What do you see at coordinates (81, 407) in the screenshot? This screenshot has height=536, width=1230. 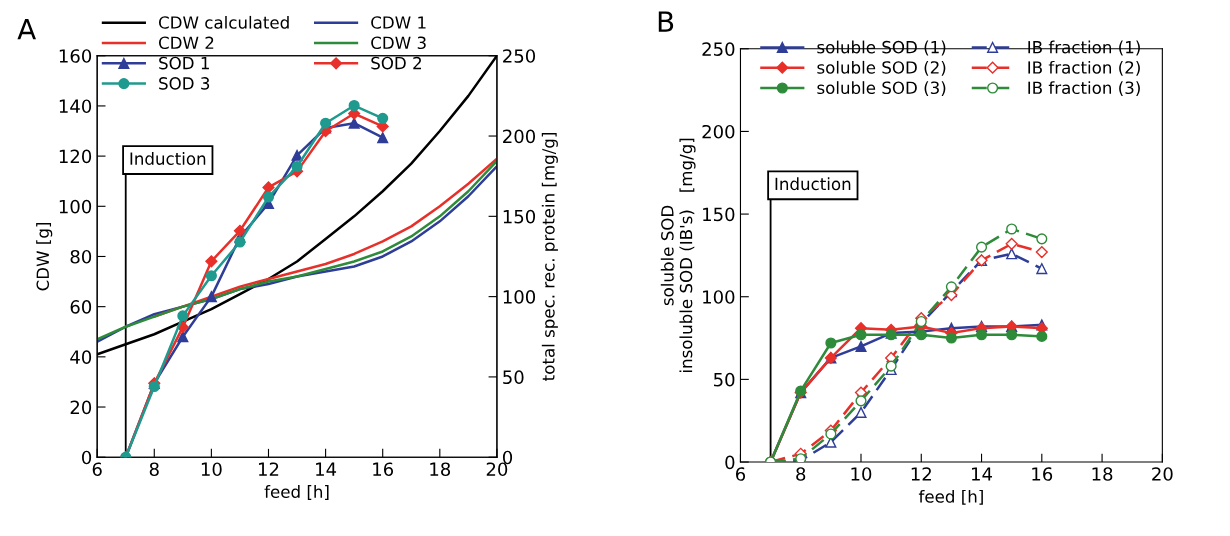 I see `y-tick-label: 20` at bounding box center [81, 407].